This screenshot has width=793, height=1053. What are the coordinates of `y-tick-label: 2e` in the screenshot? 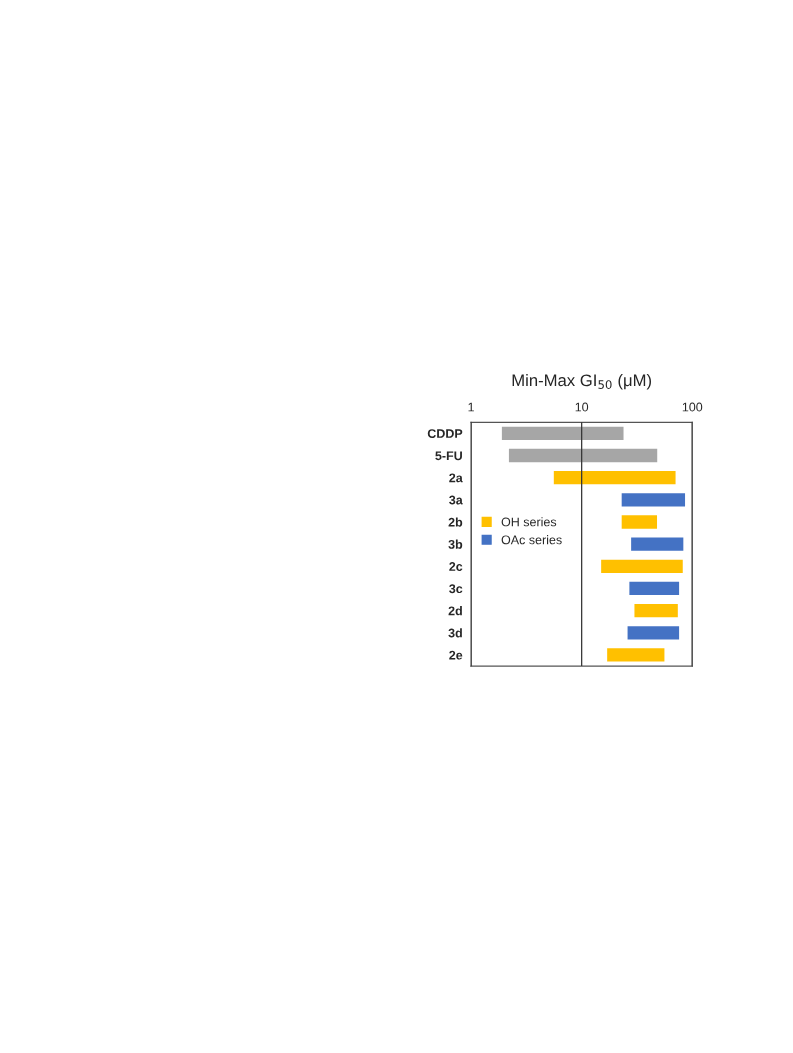 It's located at (456, 655).